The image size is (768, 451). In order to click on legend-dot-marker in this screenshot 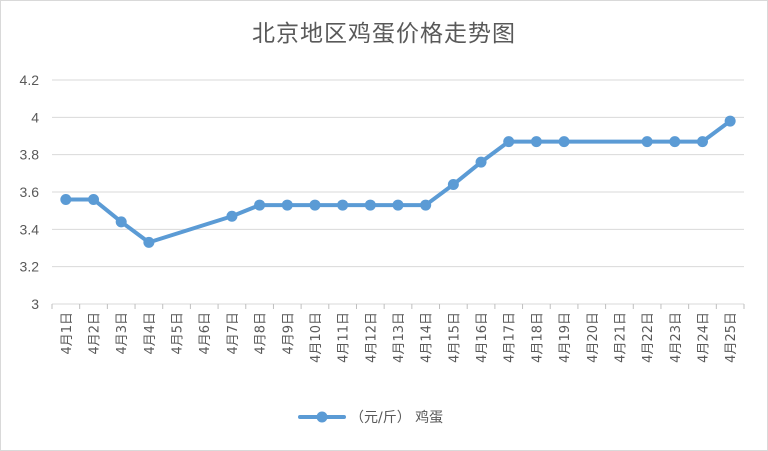, I will do `click(322, 417)`.